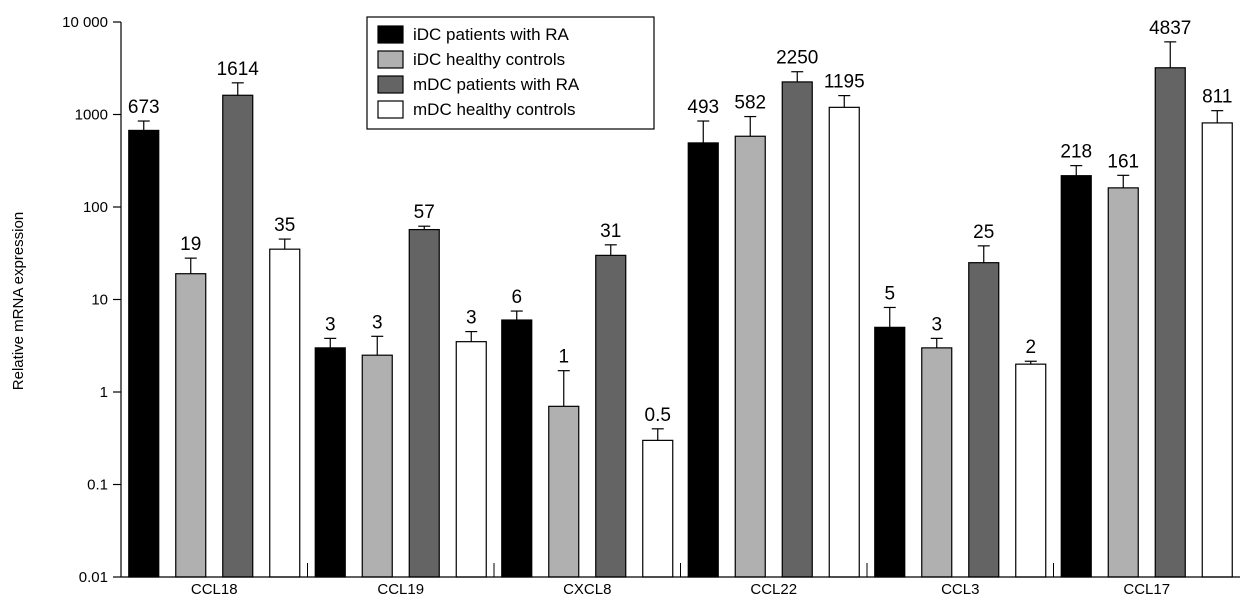 This screenshot has width=1260, height=599. What do you see at coordinates (516, 297) in the screenshot?
I see `data-label: 6` at bounding box center [516, 297].